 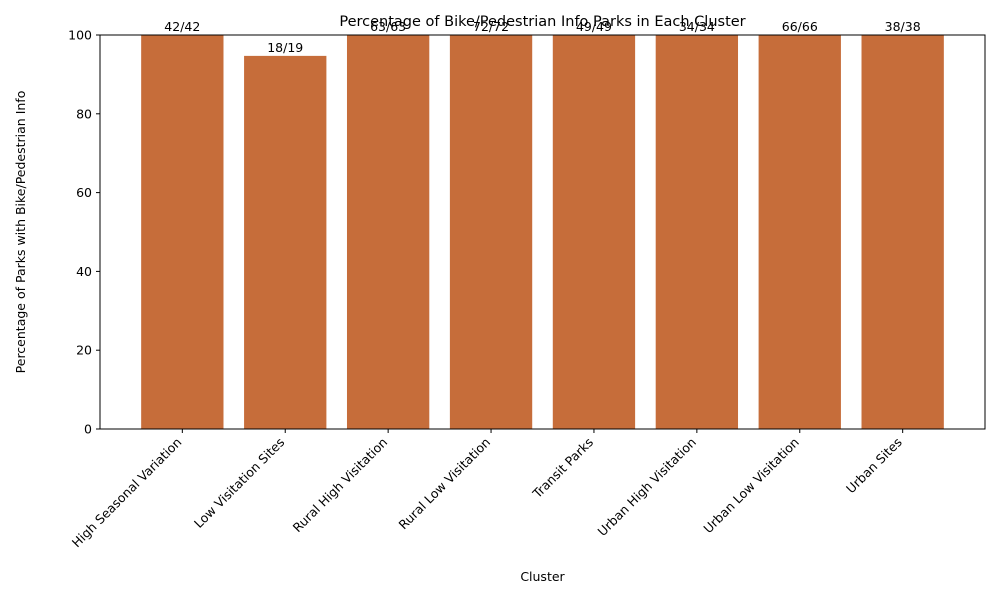 What do you see at coordinates (647, 487) in the screenshot?
I see `x-tick-label-5: Urban High Visitation` at bounding box center [647, 487].